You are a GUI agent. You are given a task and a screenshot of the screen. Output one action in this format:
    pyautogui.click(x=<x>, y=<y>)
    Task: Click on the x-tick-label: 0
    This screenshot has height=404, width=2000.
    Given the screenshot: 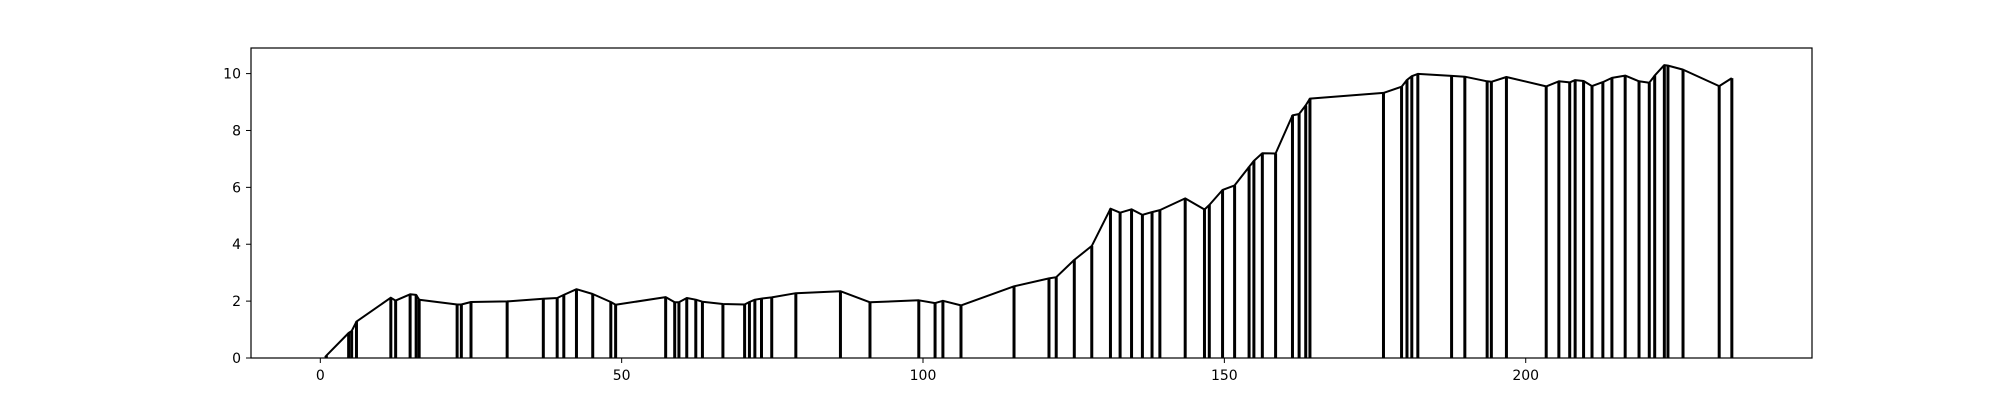 What is the action you would take?
    pyautogui.click(x=320, y=376)
    